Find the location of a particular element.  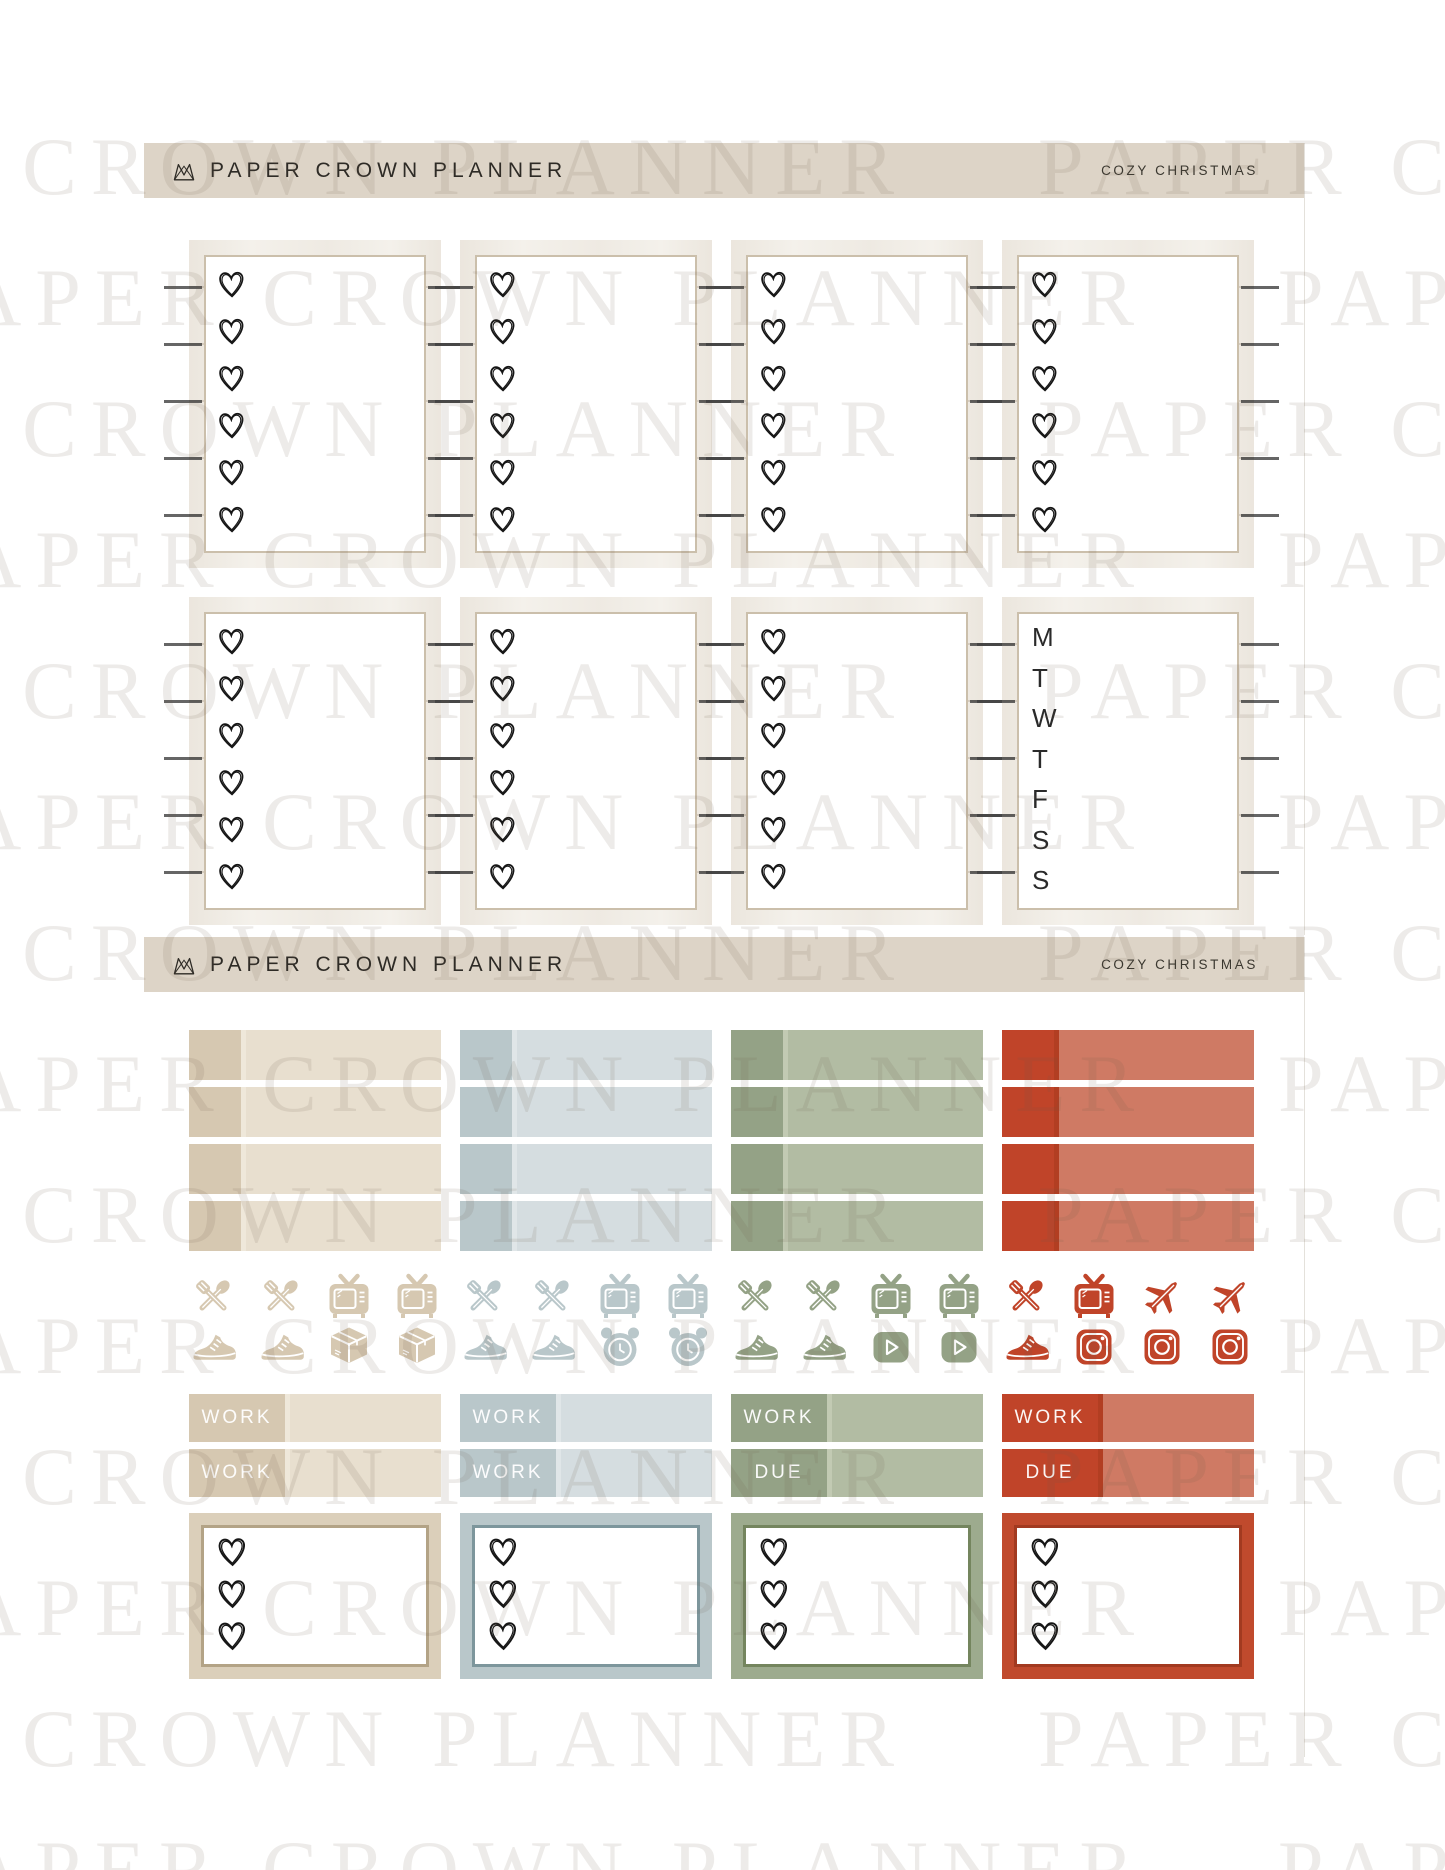

brand-logo: PAPER CROWN PLANNER is located at coordinates (367, 965).